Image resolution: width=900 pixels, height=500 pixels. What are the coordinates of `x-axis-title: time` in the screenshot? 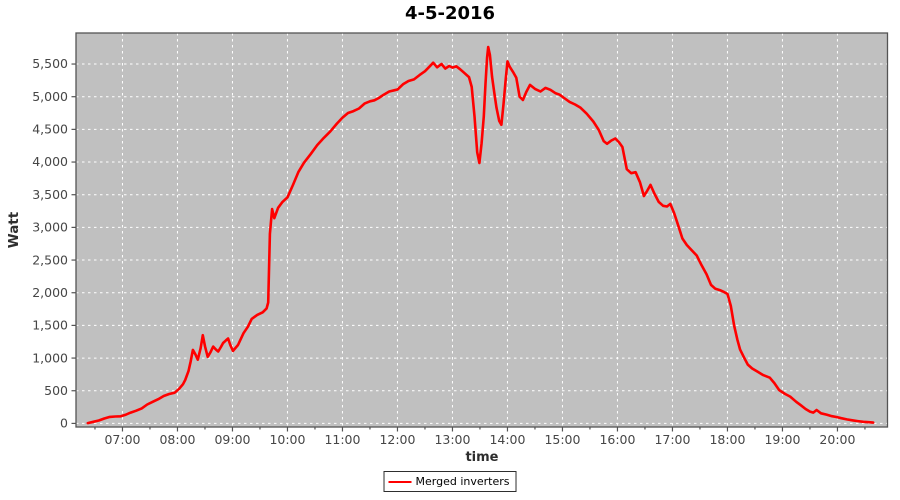 It's located at (482, 457).